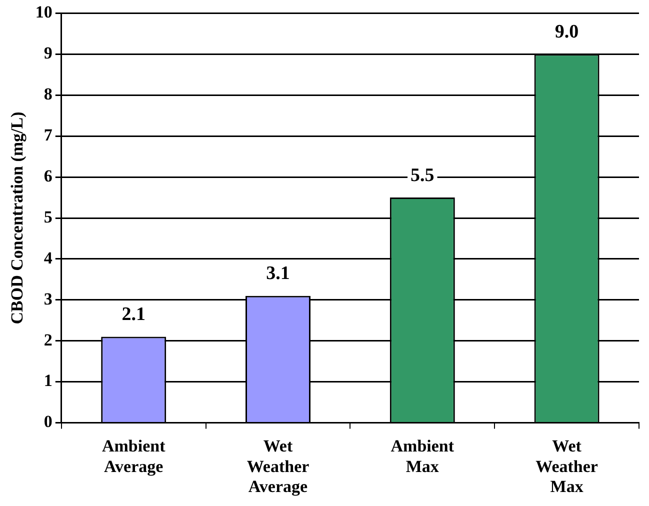 Image resolution: width=649 pixels, height=506 pixels. What do you see at coordinates (48, 380) in the screenshot?
I see `y-tick-label: 1` at bounding box center [48, 380].